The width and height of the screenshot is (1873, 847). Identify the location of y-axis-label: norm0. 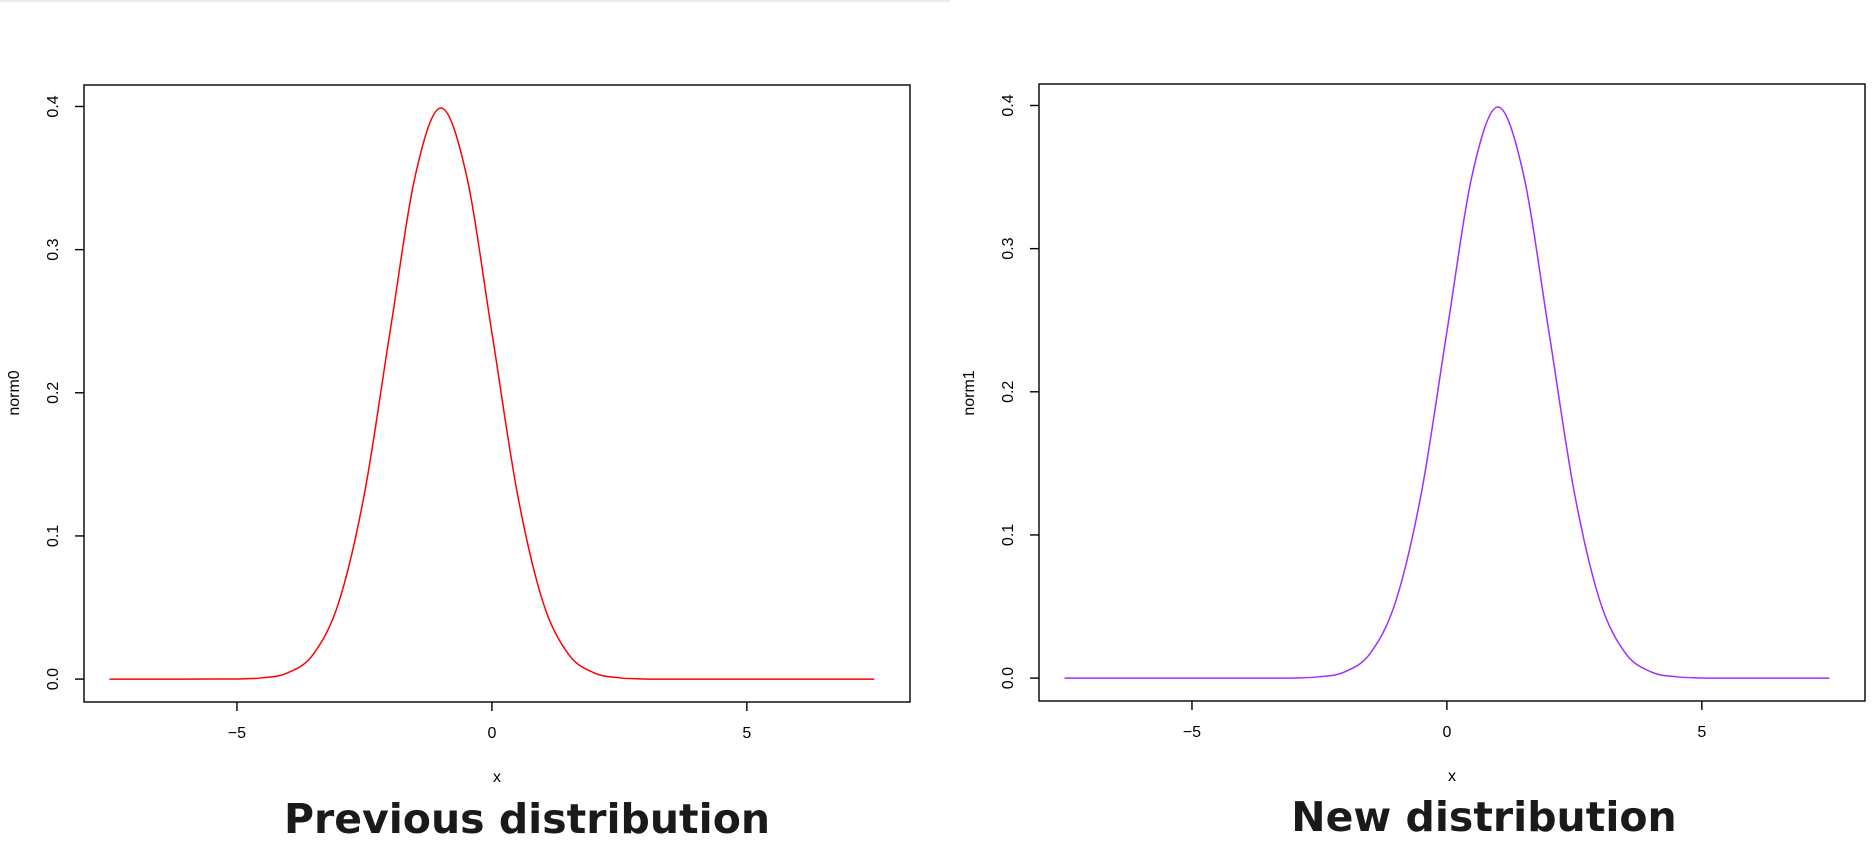
(14, 392).